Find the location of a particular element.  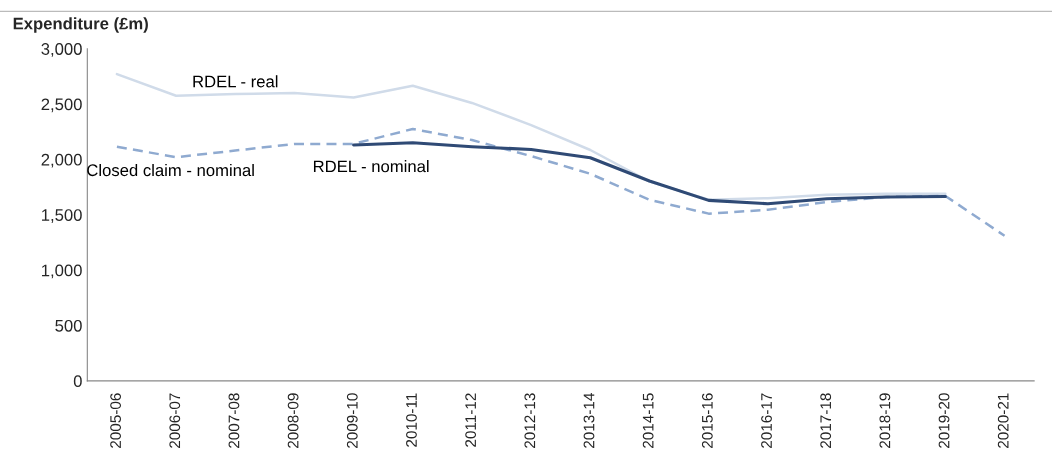

x-tick-label: 2009-10 is located at coordinates (352, 420).